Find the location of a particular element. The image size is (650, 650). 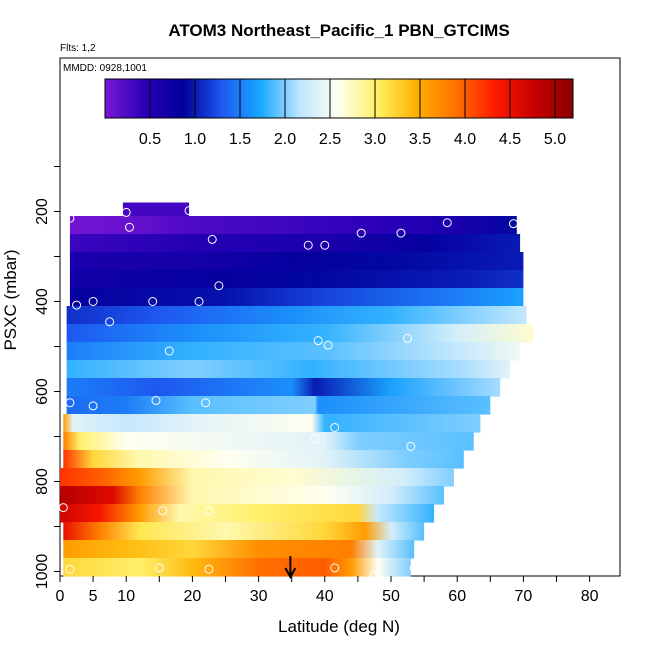

x-tick-label: 80 is located at coordinates (590, 596).